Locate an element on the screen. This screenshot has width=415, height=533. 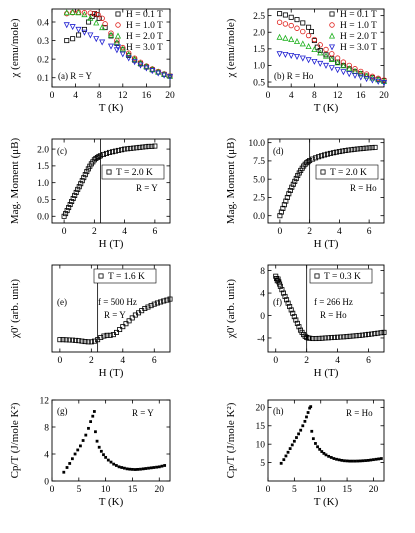
series-H = 2.0 T is located at coordinates (332, 58).